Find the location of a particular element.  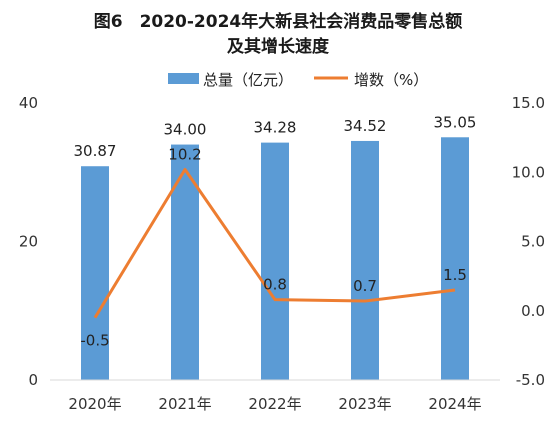

right-y-axis: -5.0 0.0 5.0 10.0 15.0 is located at coordinates (528, 241).